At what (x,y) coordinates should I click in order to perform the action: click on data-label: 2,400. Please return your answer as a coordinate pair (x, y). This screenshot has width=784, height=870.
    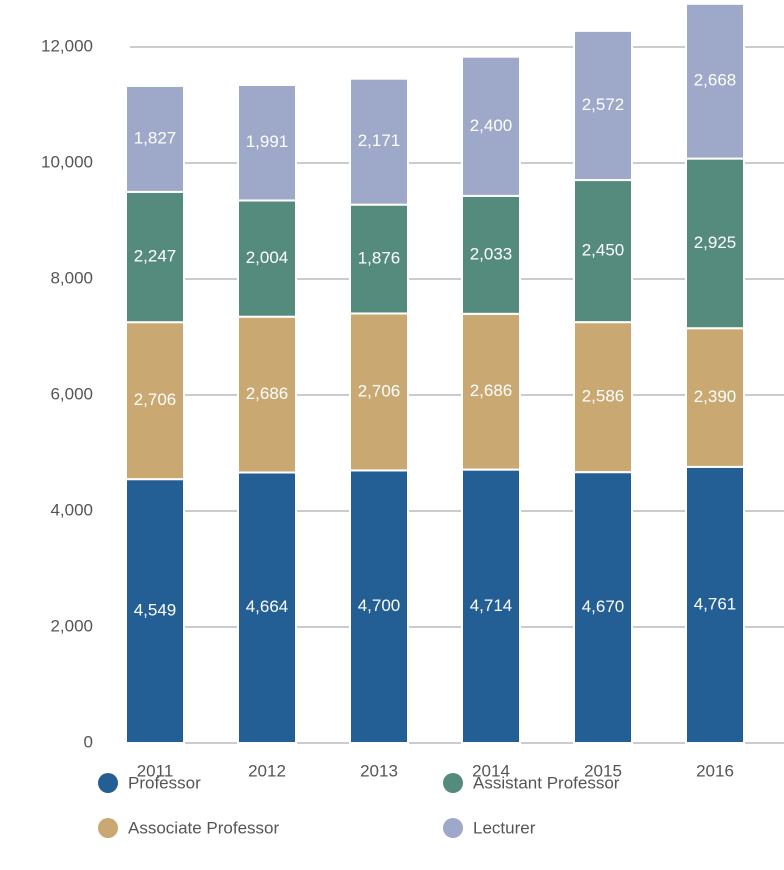
    Looking at the image, I should click on (491, 125).